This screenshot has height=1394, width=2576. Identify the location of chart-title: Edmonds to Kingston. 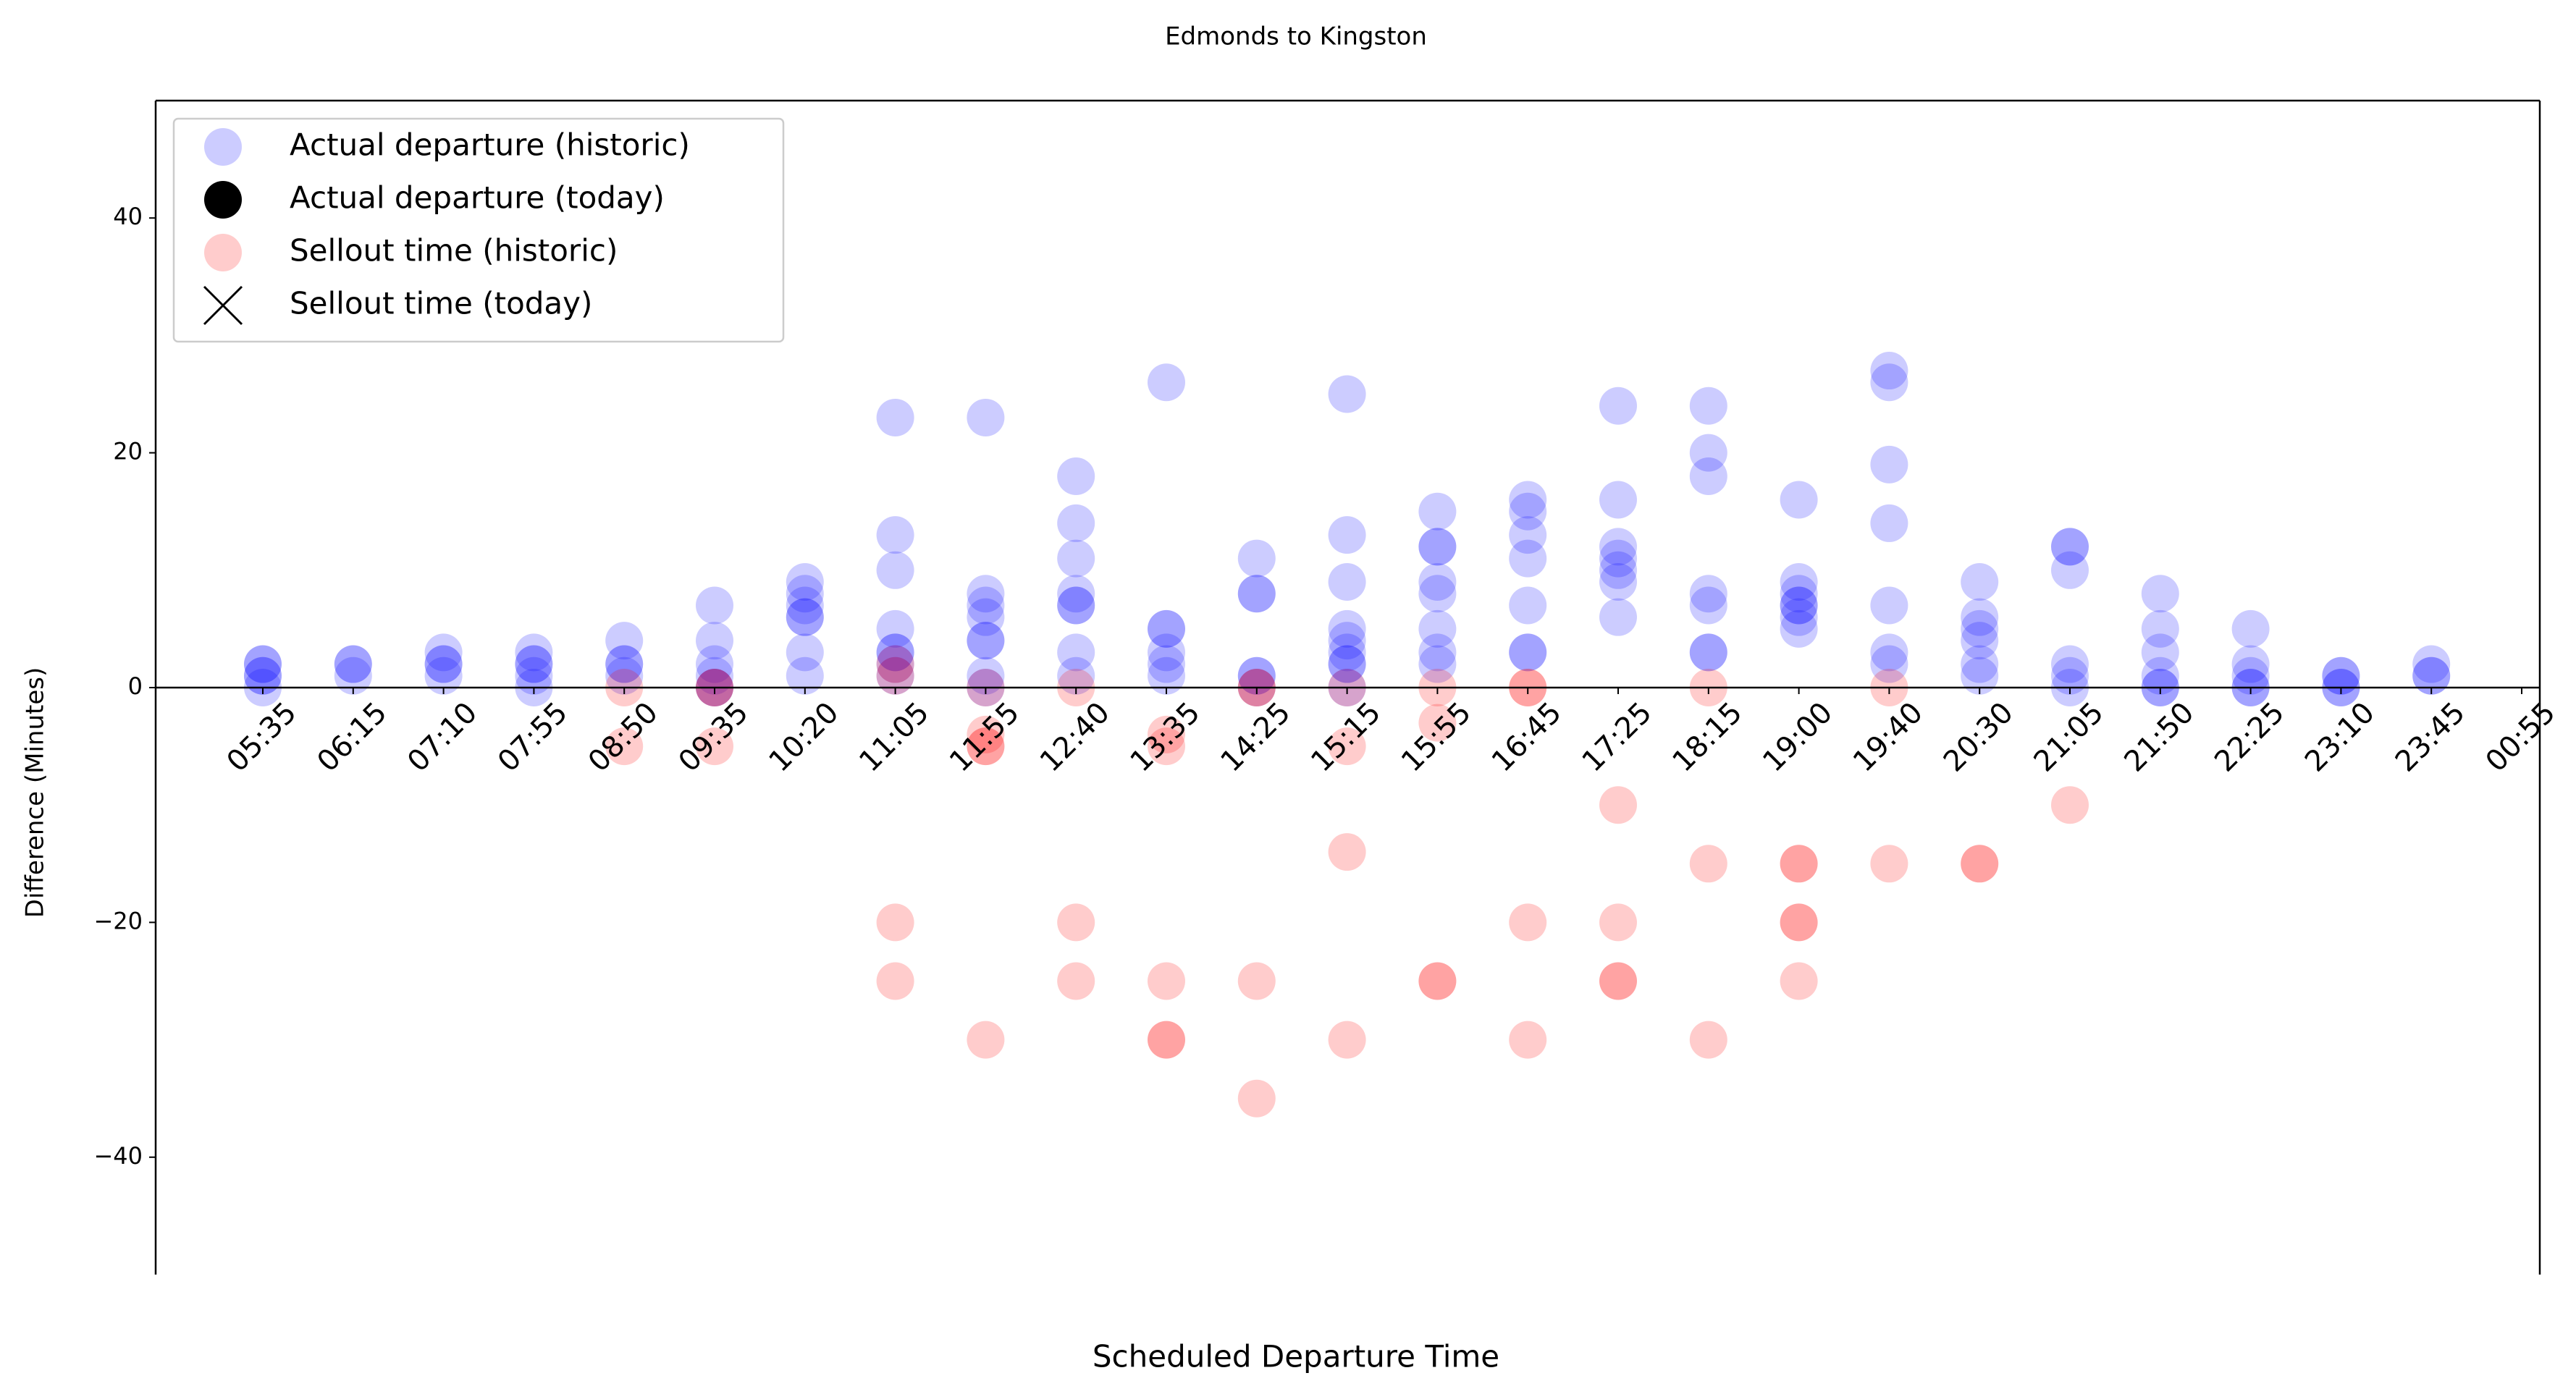
(1296, 36).